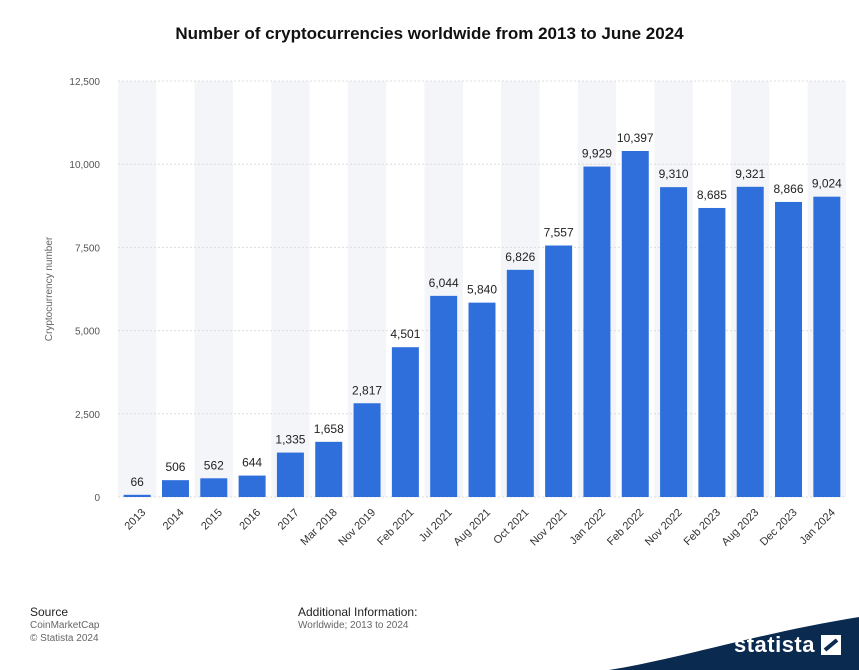 The image size is (859, 670). Describe the element at coordinates (357, 528) in the screenshot. I see `x-tick-label: Nov 2019` at that location.